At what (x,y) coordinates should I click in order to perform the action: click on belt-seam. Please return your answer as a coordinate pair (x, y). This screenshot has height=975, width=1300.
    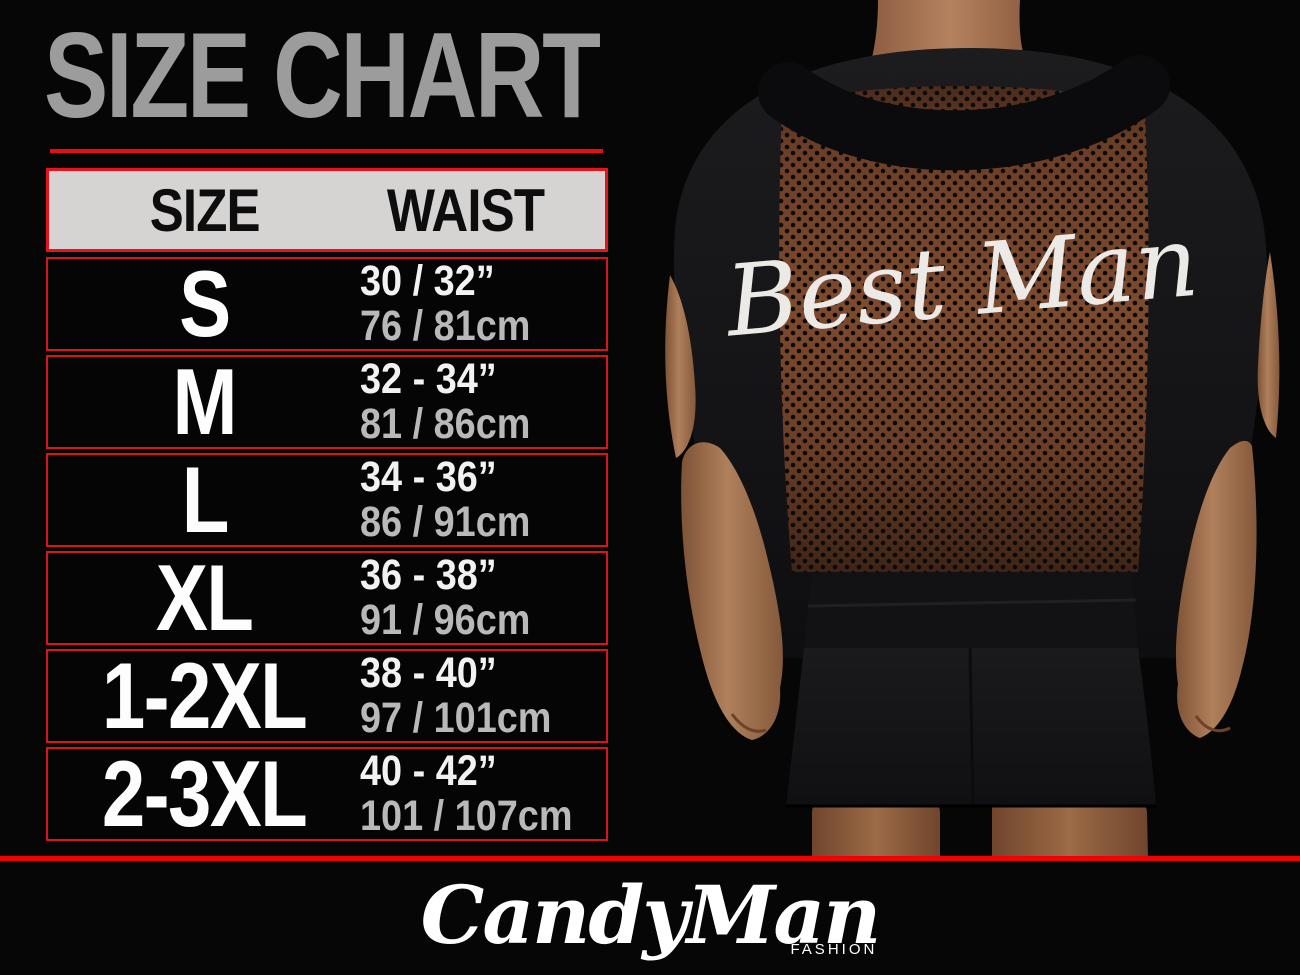
    Looking at the image, I should click on (972, 603).